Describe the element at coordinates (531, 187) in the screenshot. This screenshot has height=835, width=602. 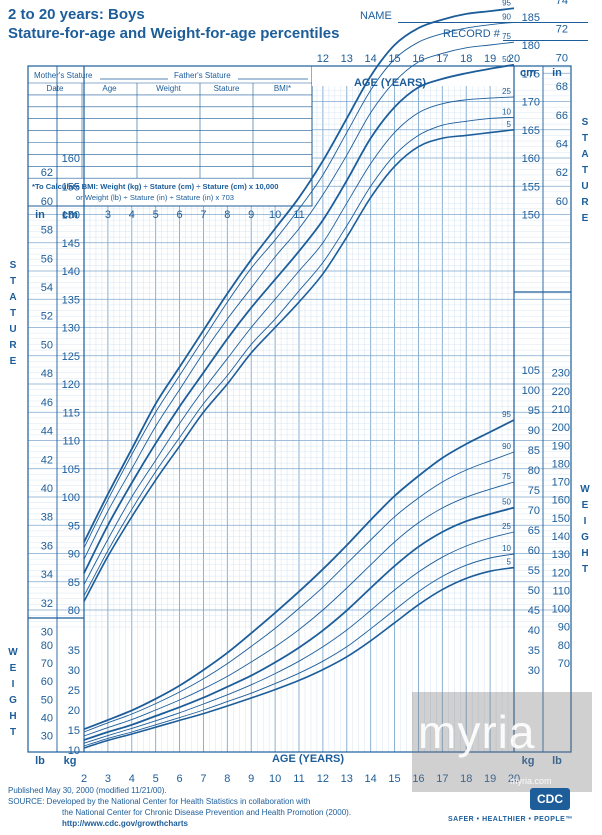
I see `stature-cm-tick-right: 155` at that location.